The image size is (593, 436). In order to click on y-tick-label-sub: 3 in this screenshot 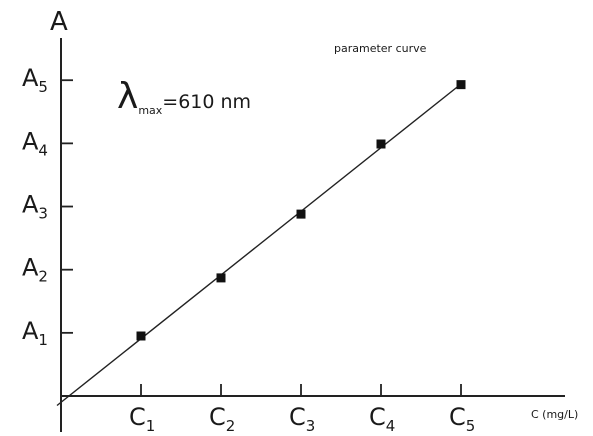, I will do `click(43, 214)`.